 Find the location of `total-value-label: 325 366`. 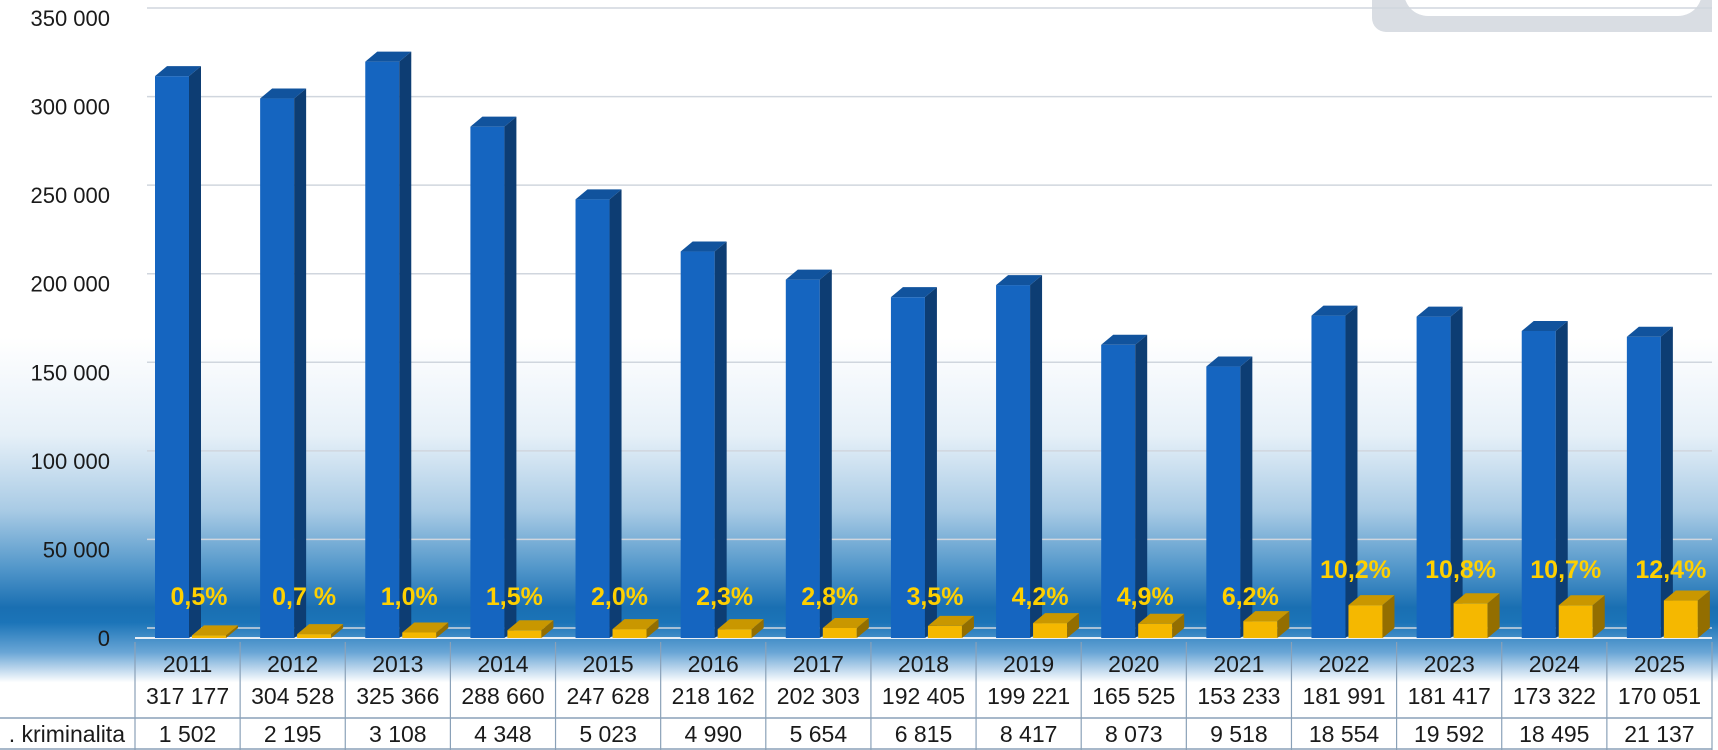

total-value-label: 325 366 is located at coordinates (397, 696).